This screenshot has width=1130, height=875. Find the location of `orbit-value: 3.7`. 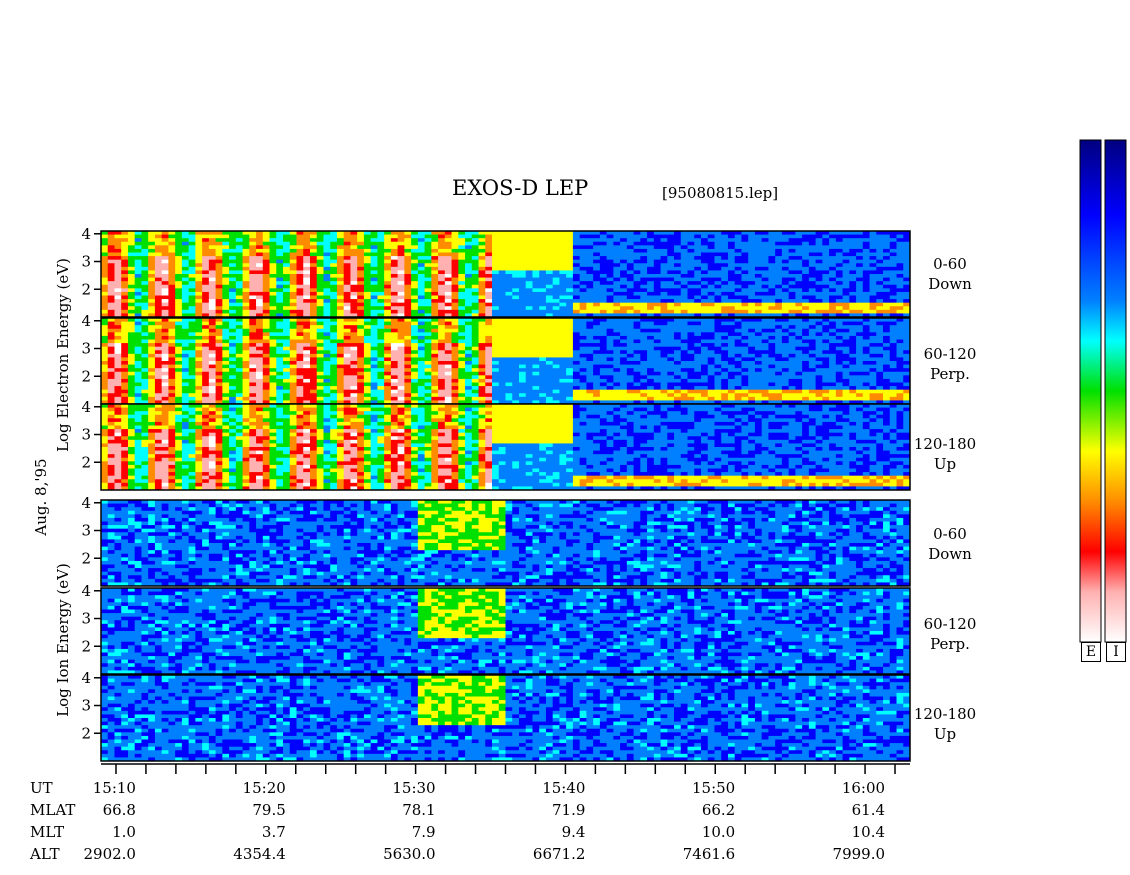

orbit-value: 3.7 is located at coordinates (273, 832).